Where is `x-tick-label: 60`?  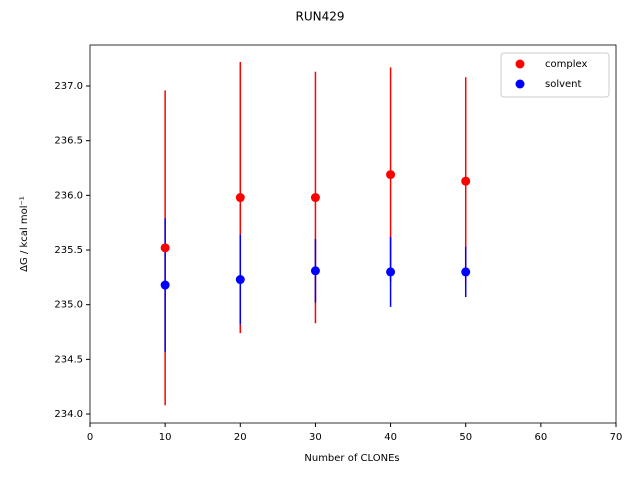
x-tick-label: 60 is located at coordinates (540, 437).